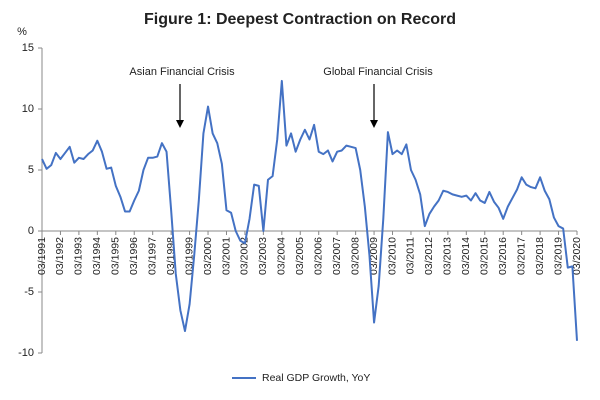  What do you see at coordinates (577, 256) in the screenshot?
I see `x-tick-label: 03/2020` at bounding box center [577, 256].